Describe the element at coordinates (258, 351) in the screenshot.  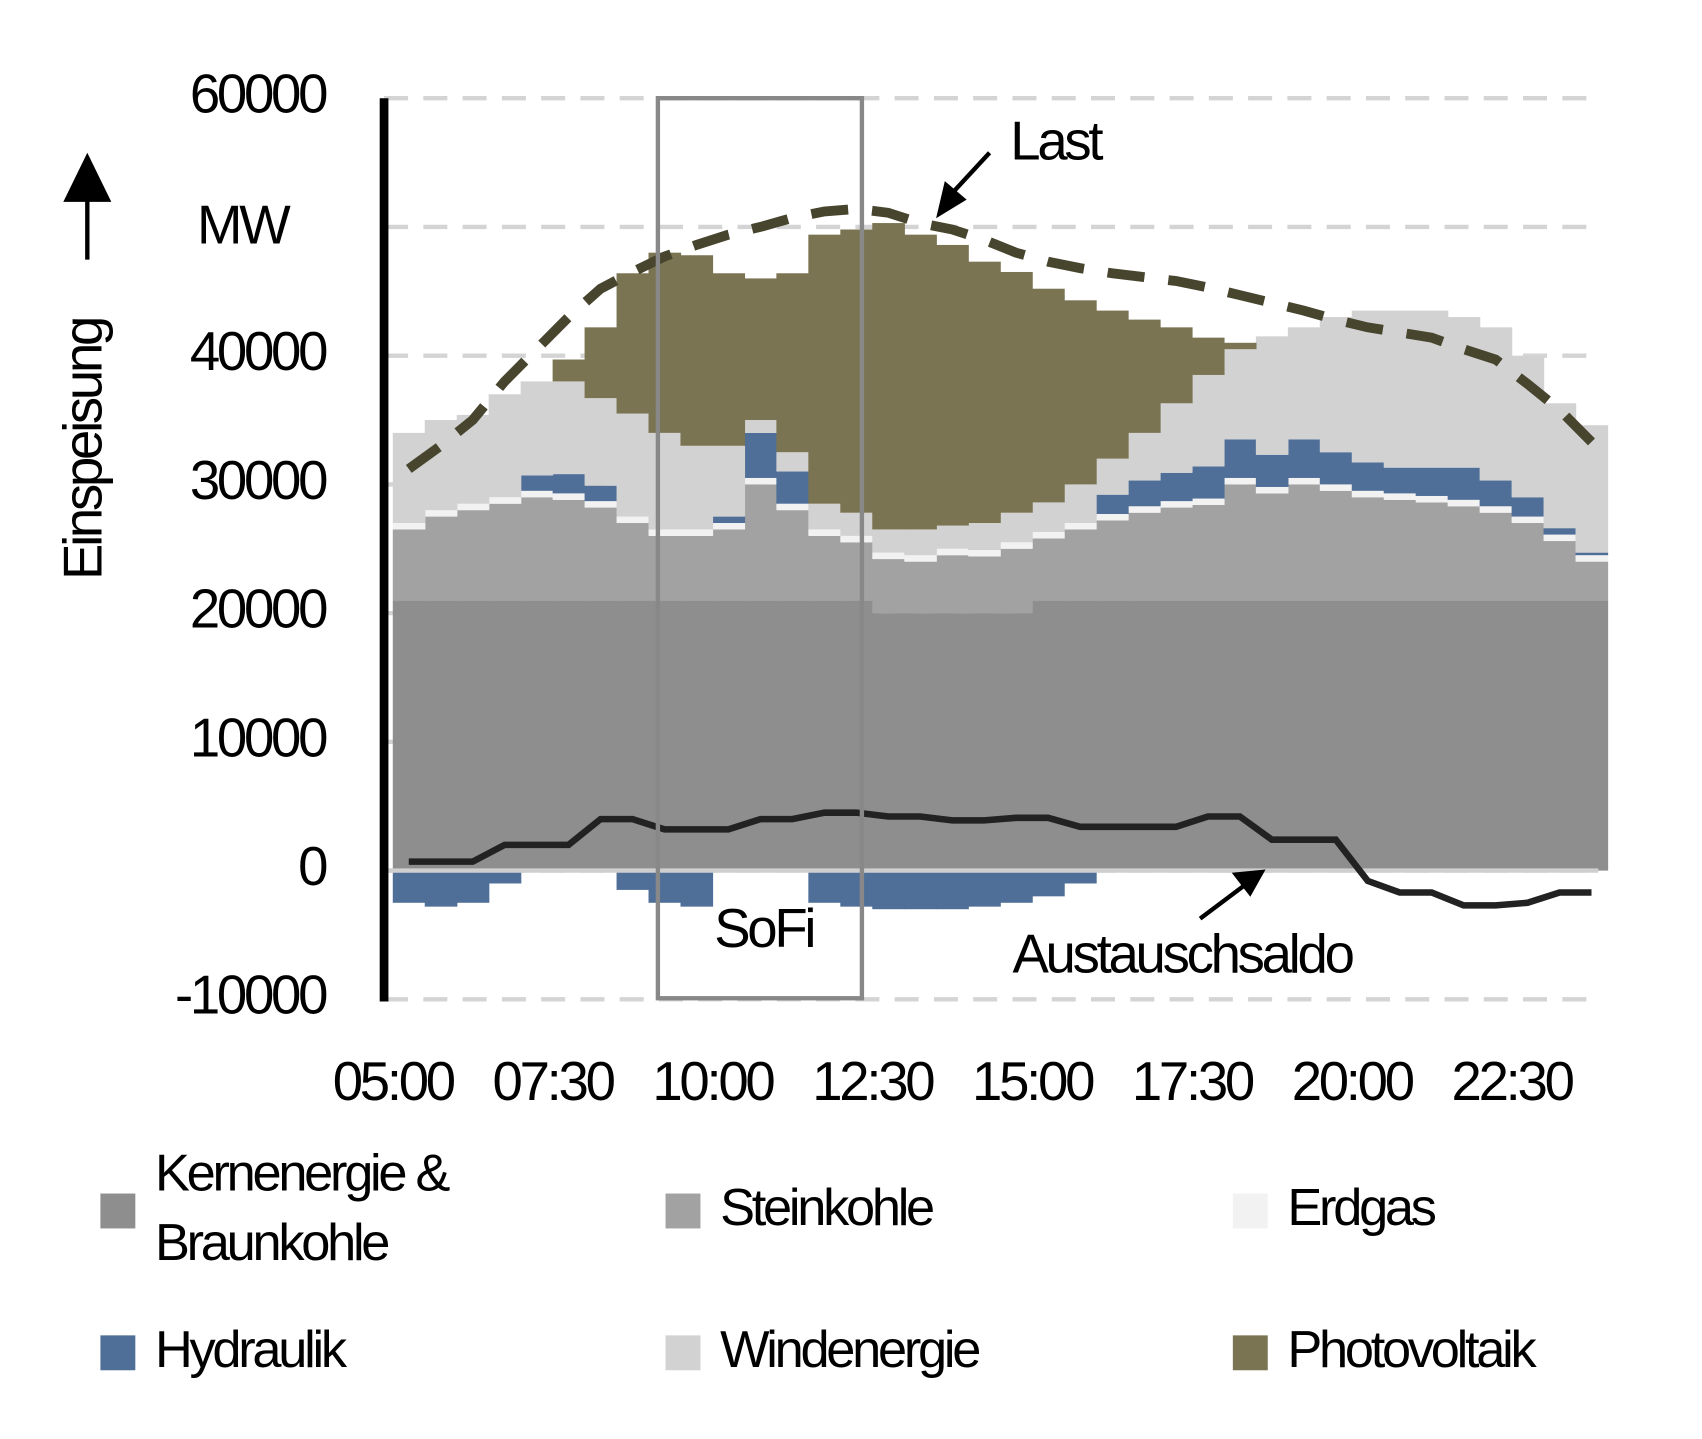
I see `y-tick-label: 40000` at that location.